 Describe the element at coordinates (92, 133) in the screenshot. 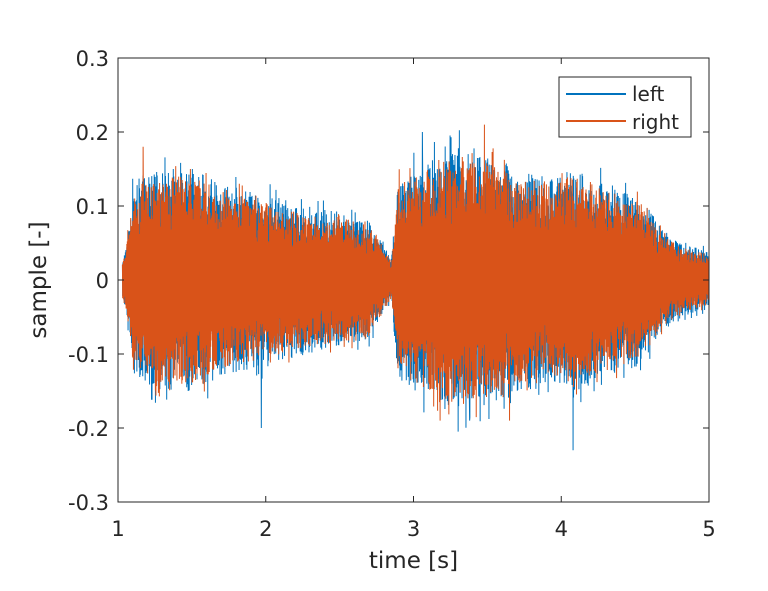

I see `y-tick-label: 0.2` at that location.